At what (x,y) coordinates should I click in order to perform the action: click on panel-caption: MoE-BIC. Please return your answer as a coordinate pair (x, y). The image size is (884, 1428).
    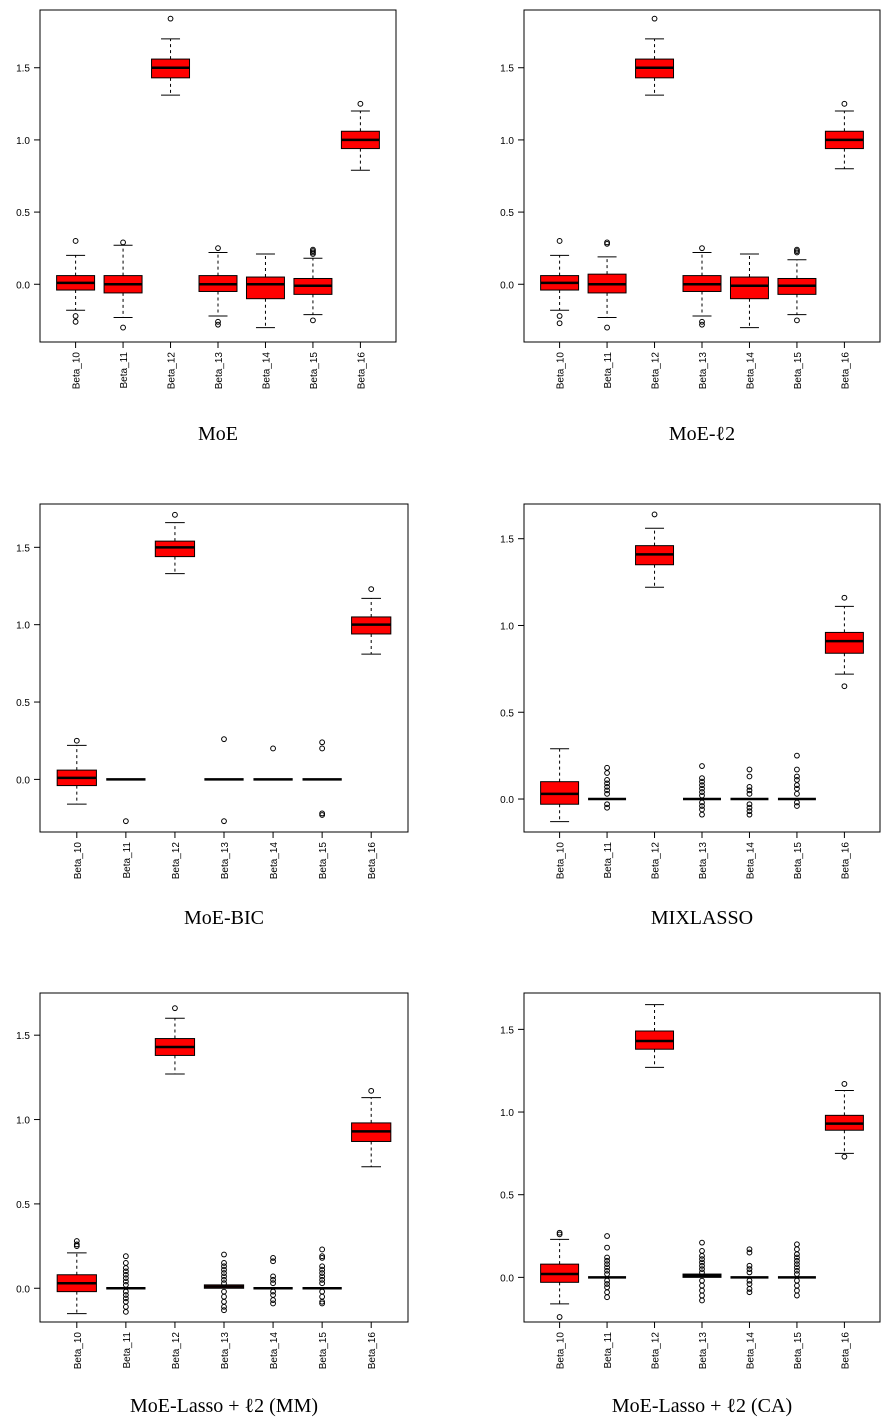
    Looking at the image, I should click on (224, 918).